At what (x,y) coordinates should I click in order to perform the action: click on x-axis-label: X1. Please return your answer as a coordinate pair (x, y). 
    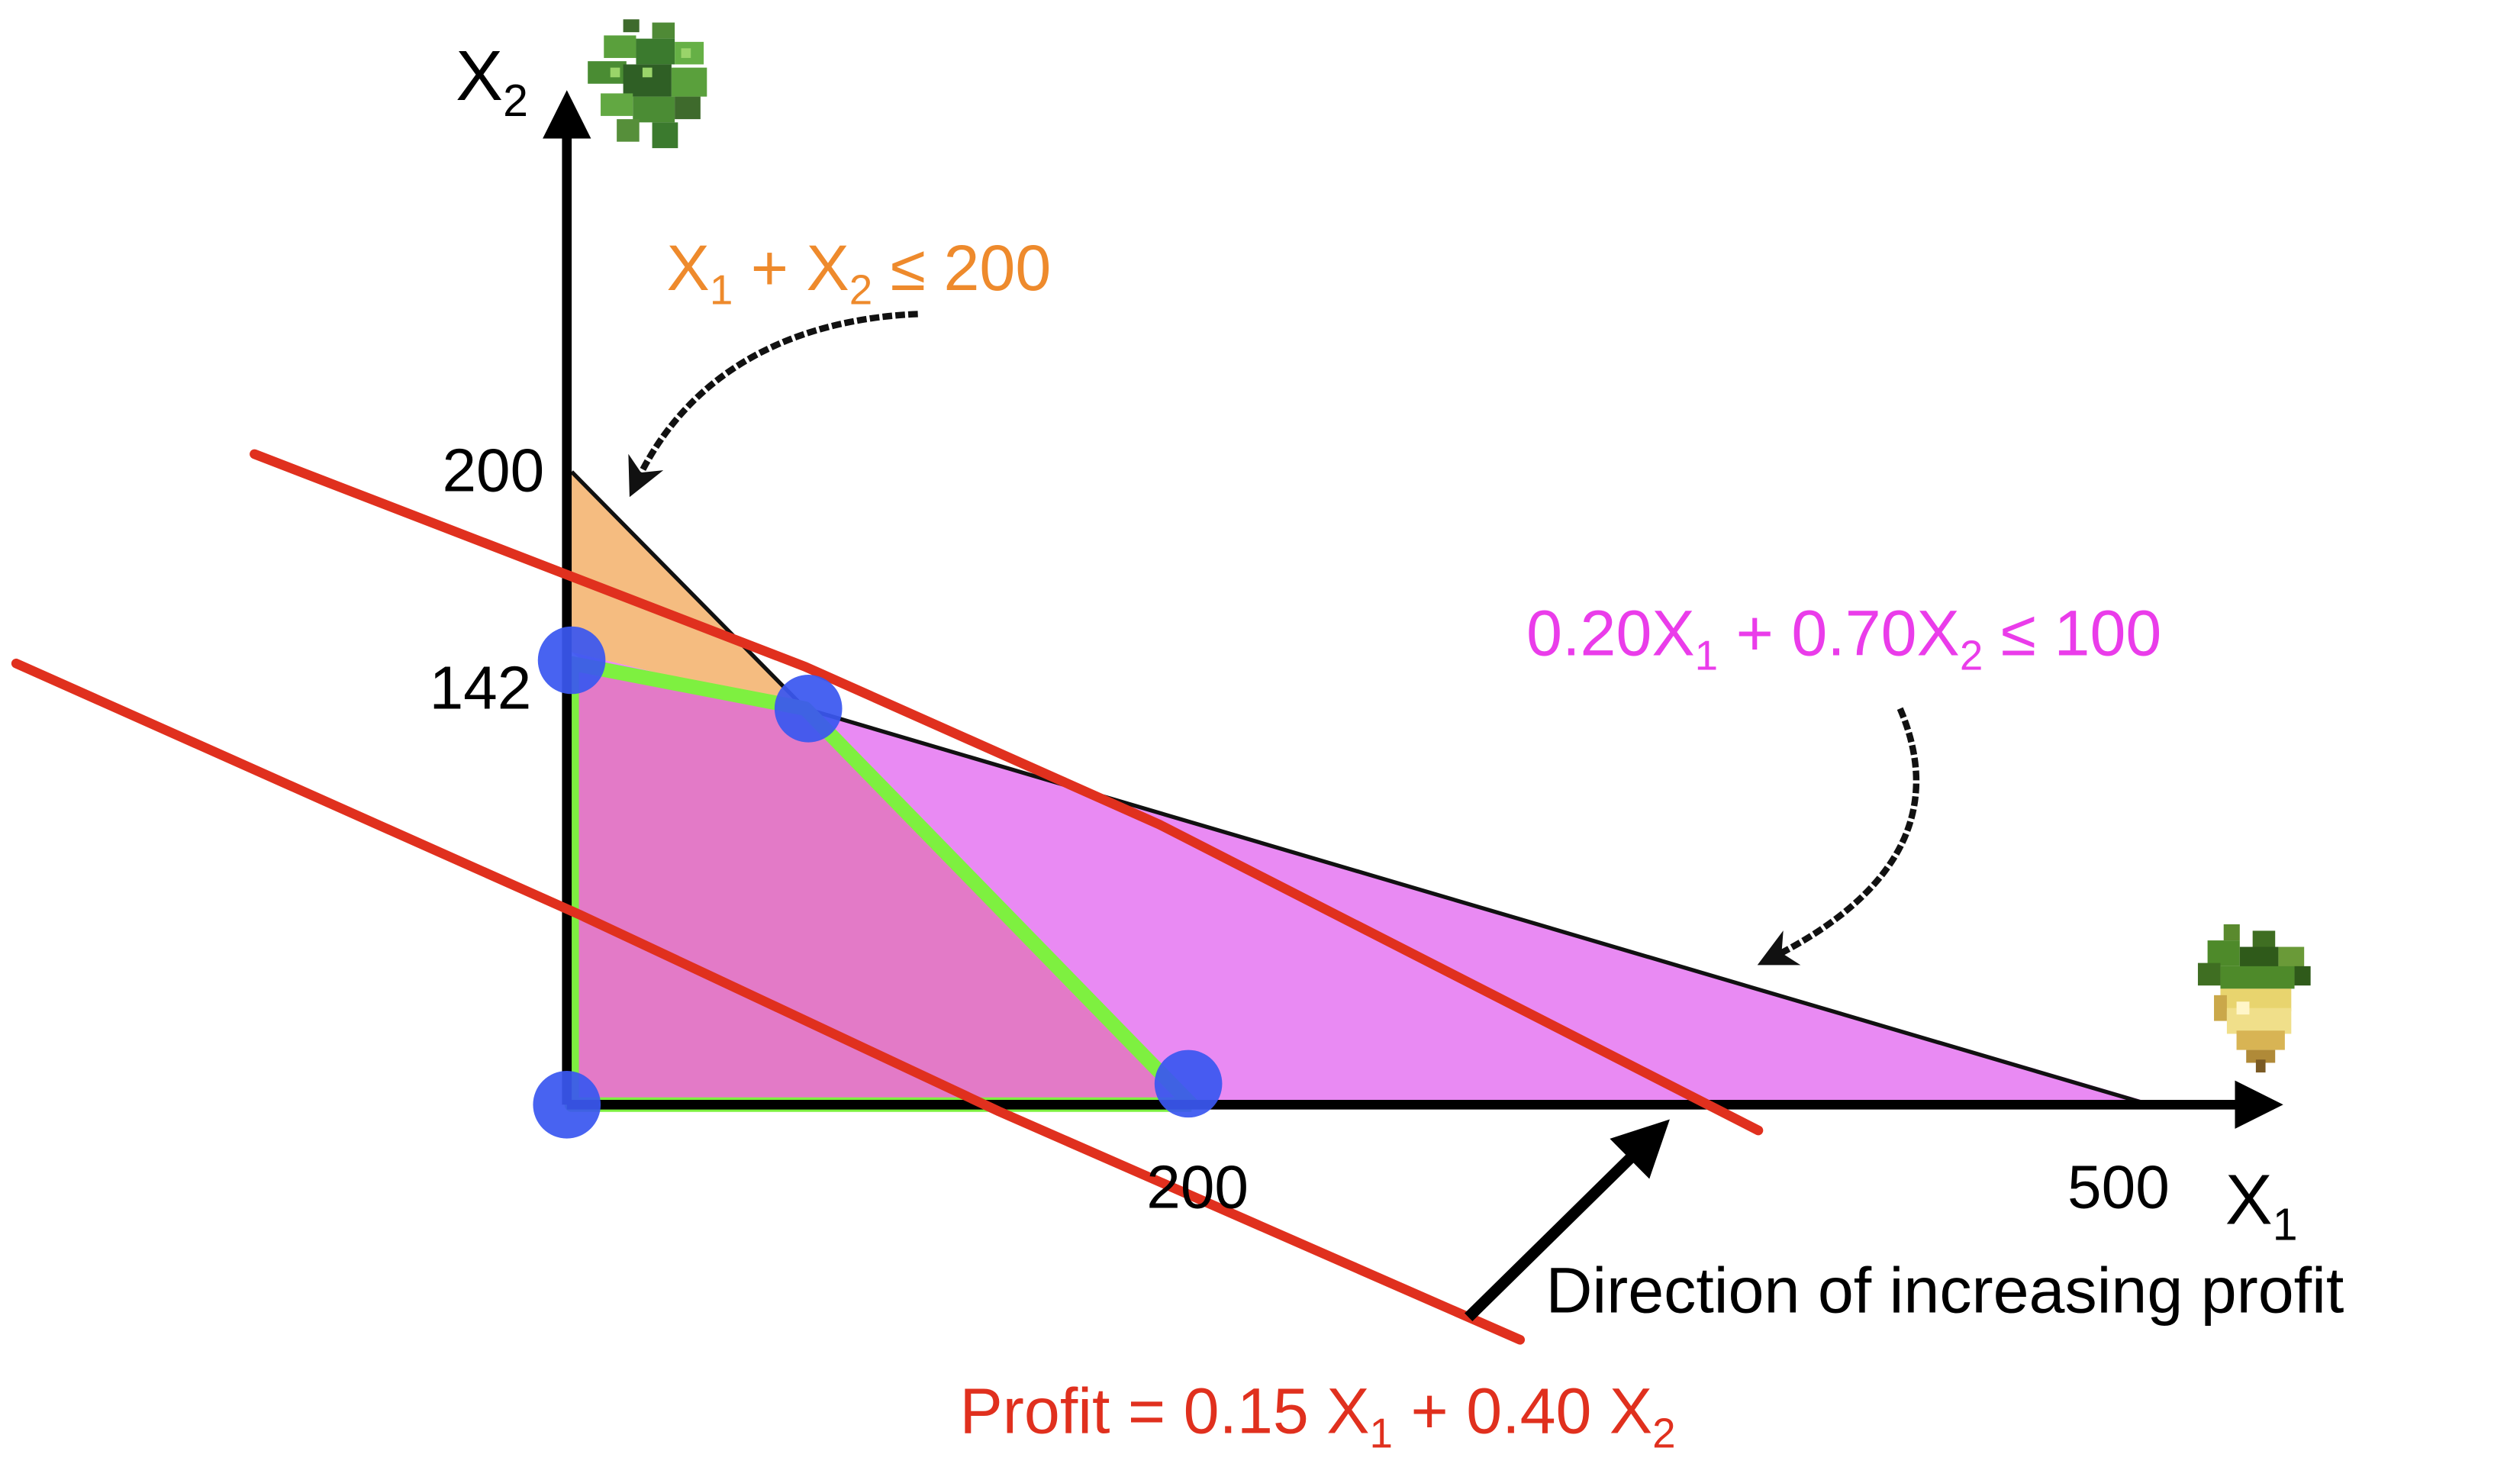
    Looking at the image, I should click on (2261, 1204).